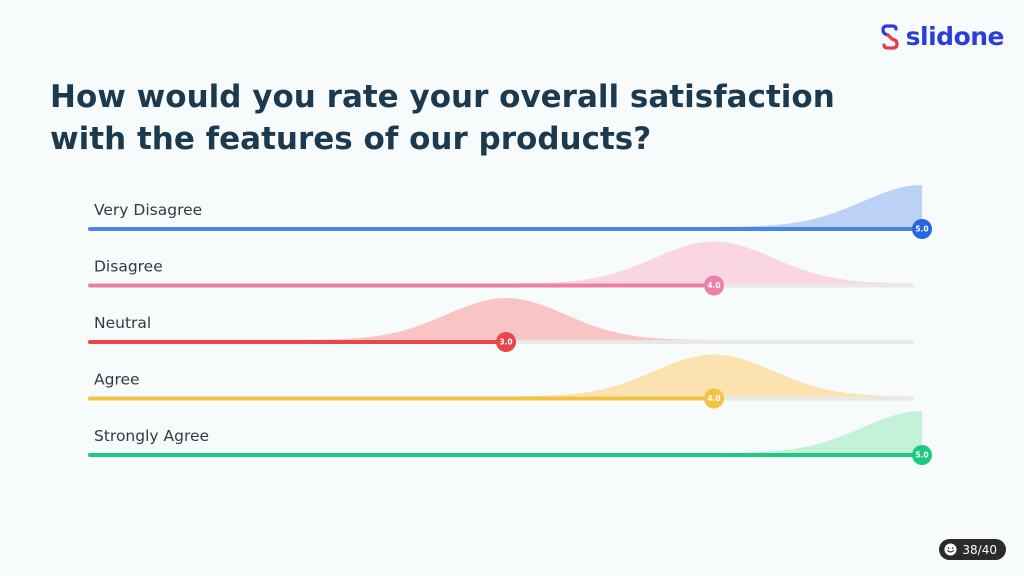 Image resolution: width=1024 pixels, height=576 pixels. What do you see at coordinates (117, 380) in the screenshot?
I see `row-label: Agree` at bounding box center [117, 380].